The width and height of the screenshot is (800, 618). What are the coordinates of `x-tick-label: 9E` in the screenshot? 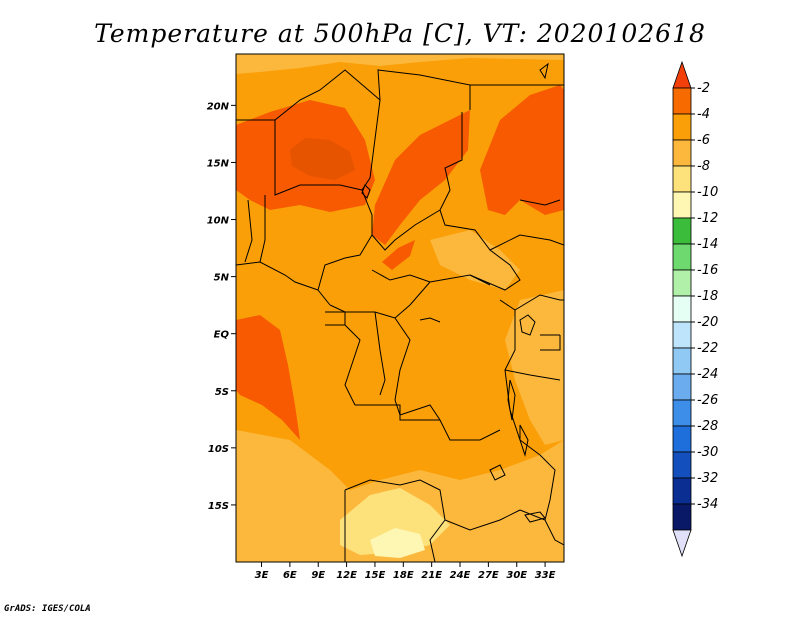 It's located at (318, 575).